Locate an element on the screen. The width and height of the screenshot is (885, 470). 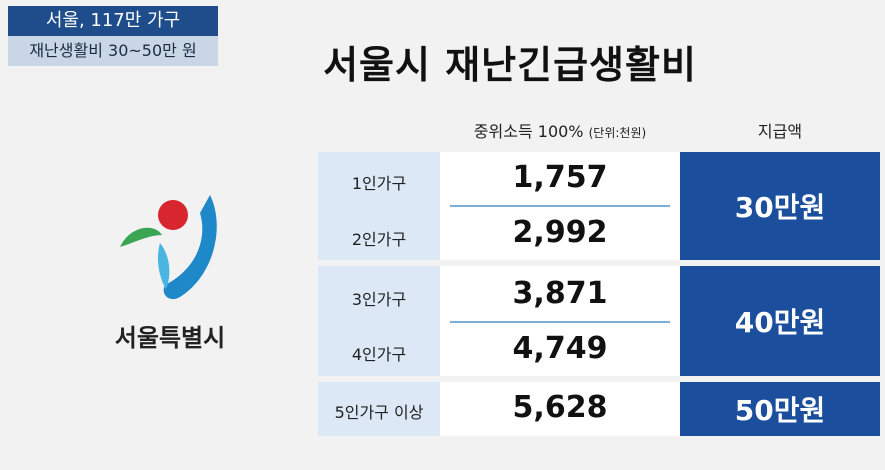
income-header: 중위소득 100% (단위:천원) is located at coordinates (560, 130).